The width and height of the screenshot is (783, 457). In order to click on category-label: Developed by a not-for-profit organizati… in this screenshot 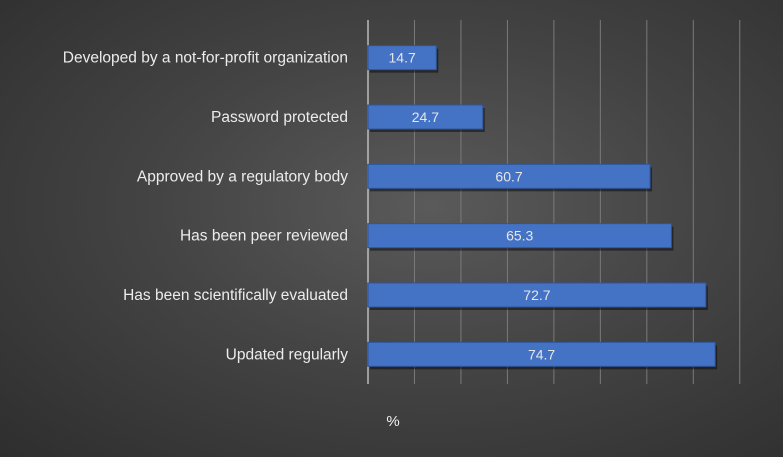, I will do `click(205, 58)`.